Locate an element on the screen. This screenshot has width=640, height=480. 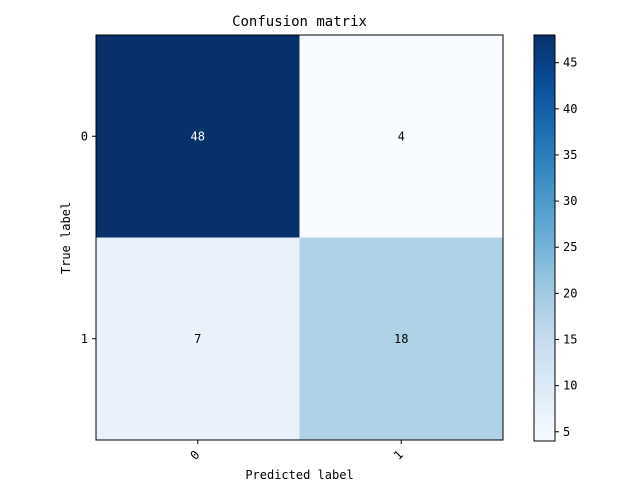
colorbar-tick-label-0: 5 is located at coordinates (566, 432).